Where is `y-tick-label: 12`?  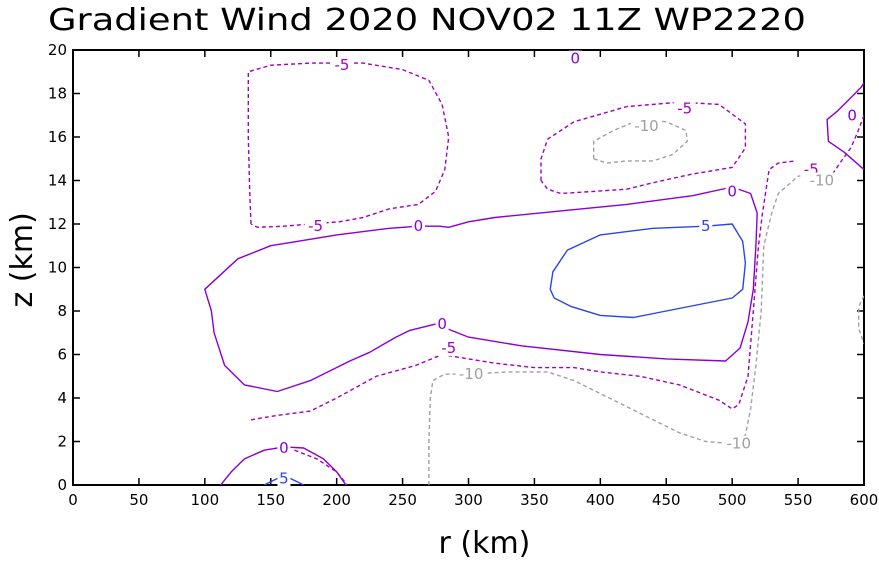 y-tick-label: 12 is located at coordinates (57, 224).